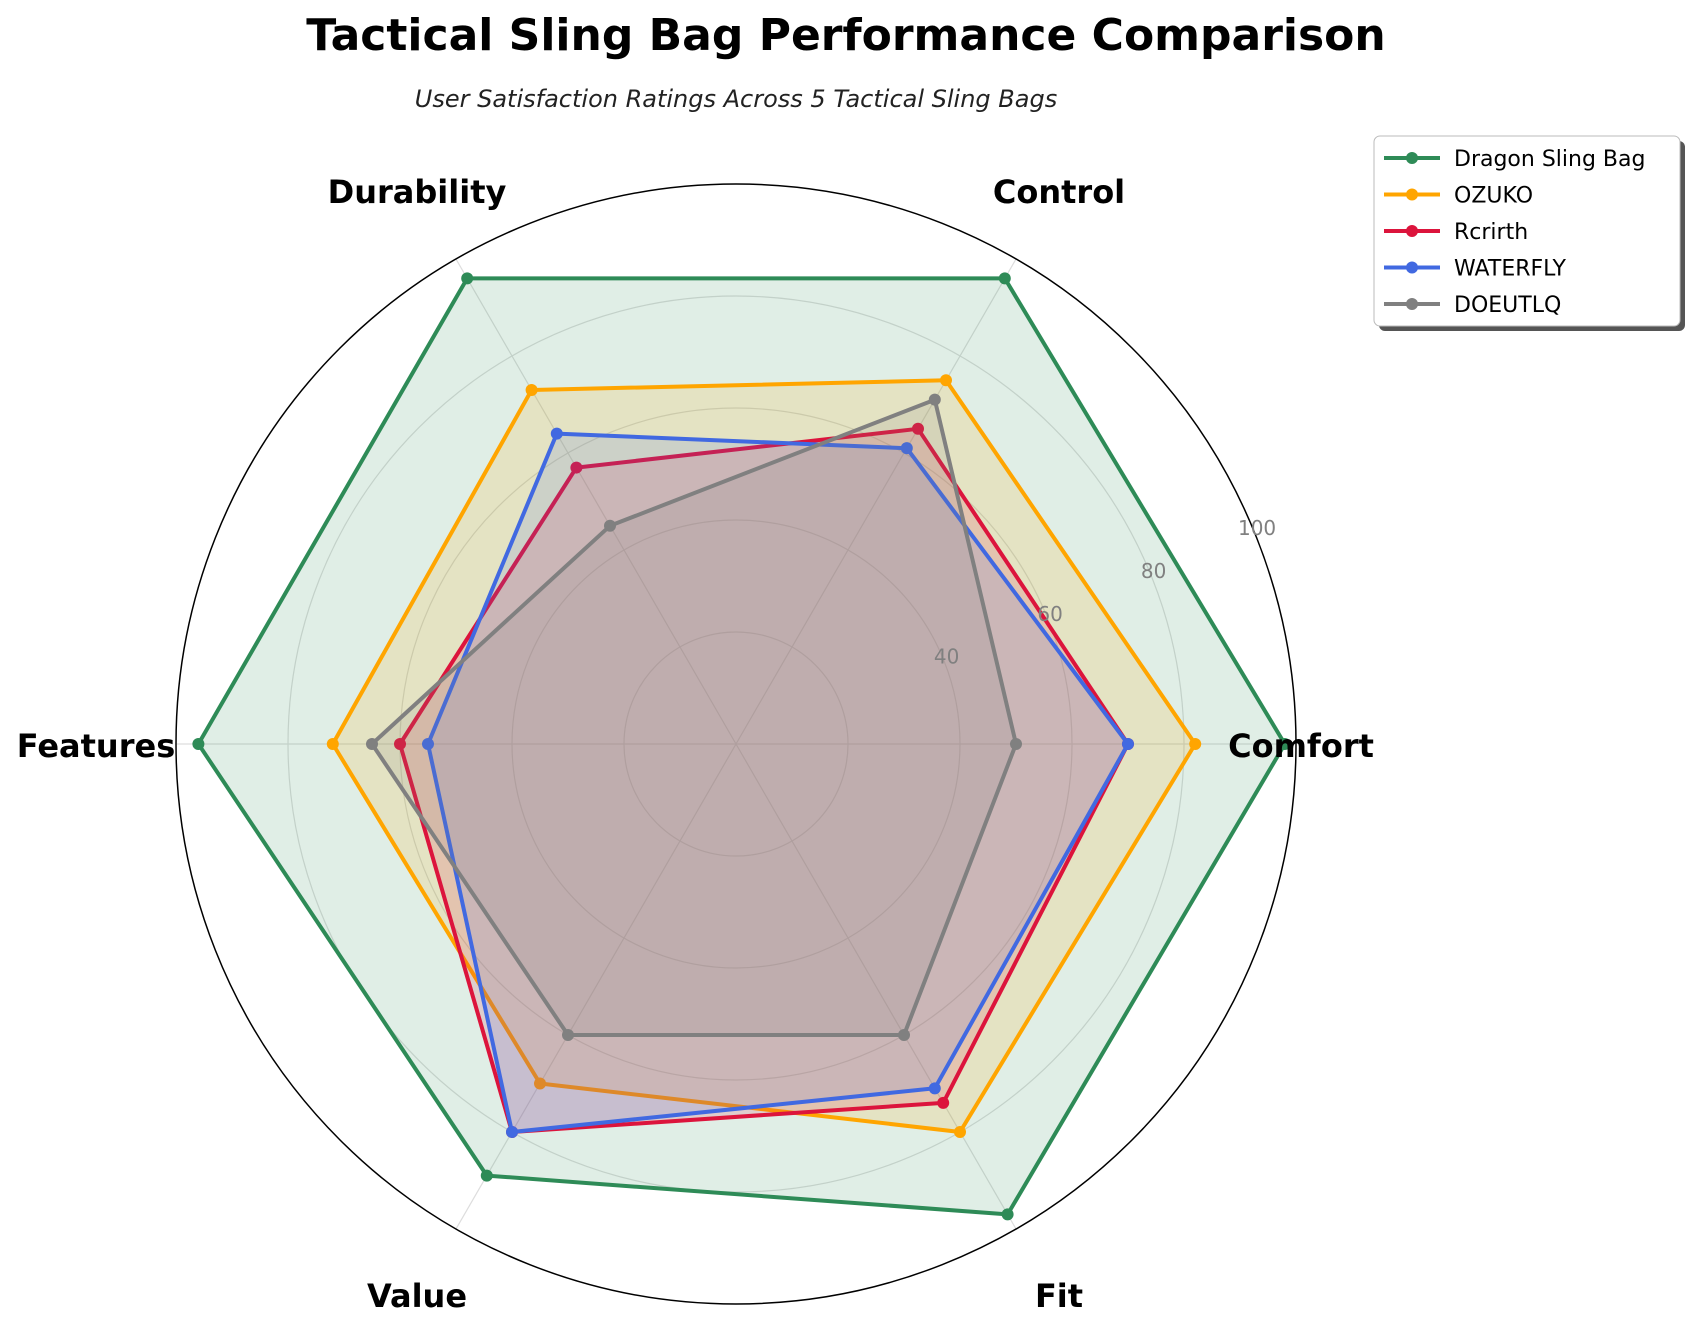  What do you see at coordinates (1049, 614) in the screenshot?
I see `tick-label: 60` at bounding box center [1049, 614].